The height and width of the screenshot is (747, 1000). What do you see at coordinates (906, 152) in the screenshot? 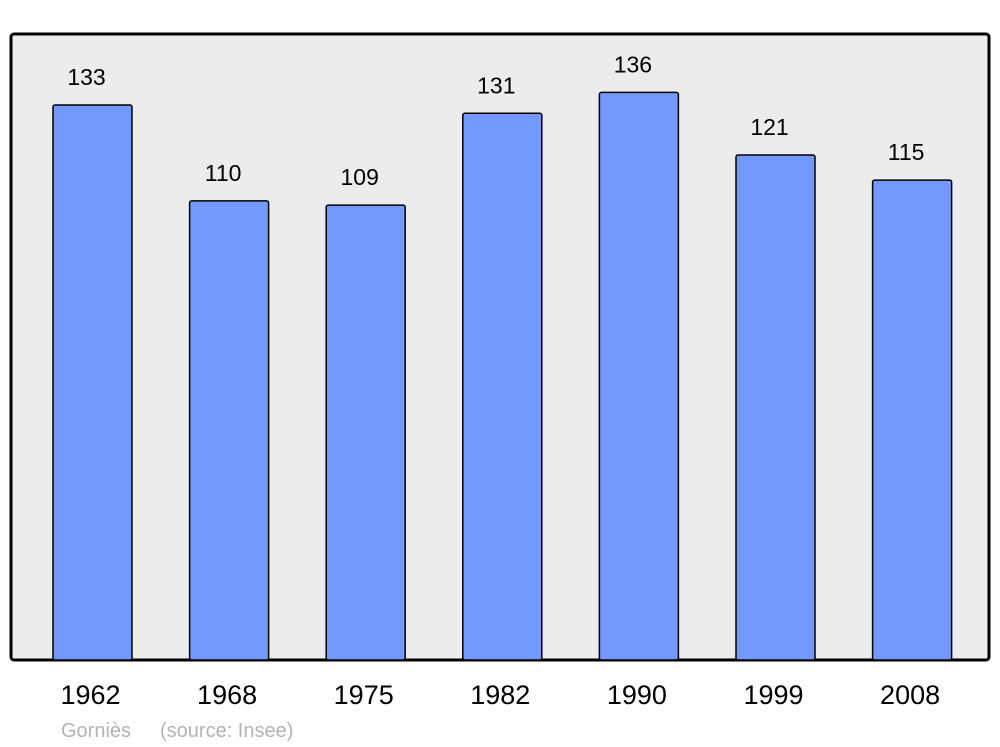
I see `data-label-2008: 115` at bounding box center [906, 152].